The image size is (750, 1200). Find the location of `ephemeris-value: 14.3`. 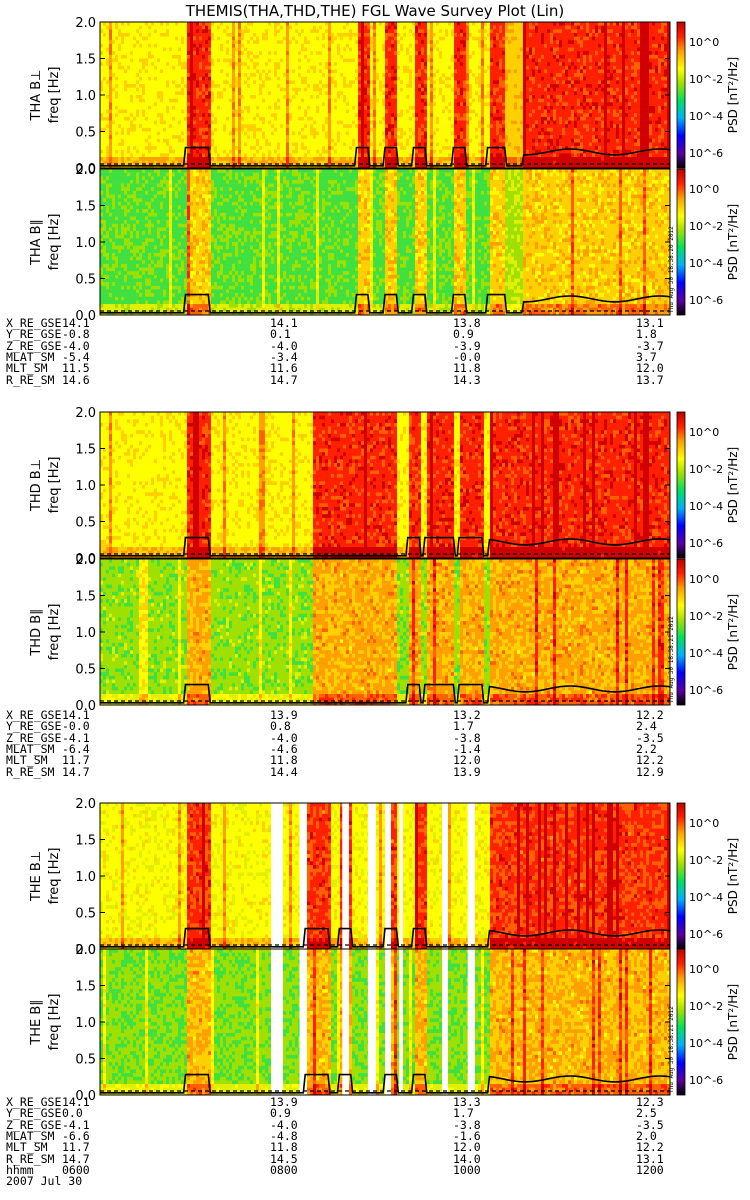

ephemeris-value: 14.3 is located at coordinates (467, 380).